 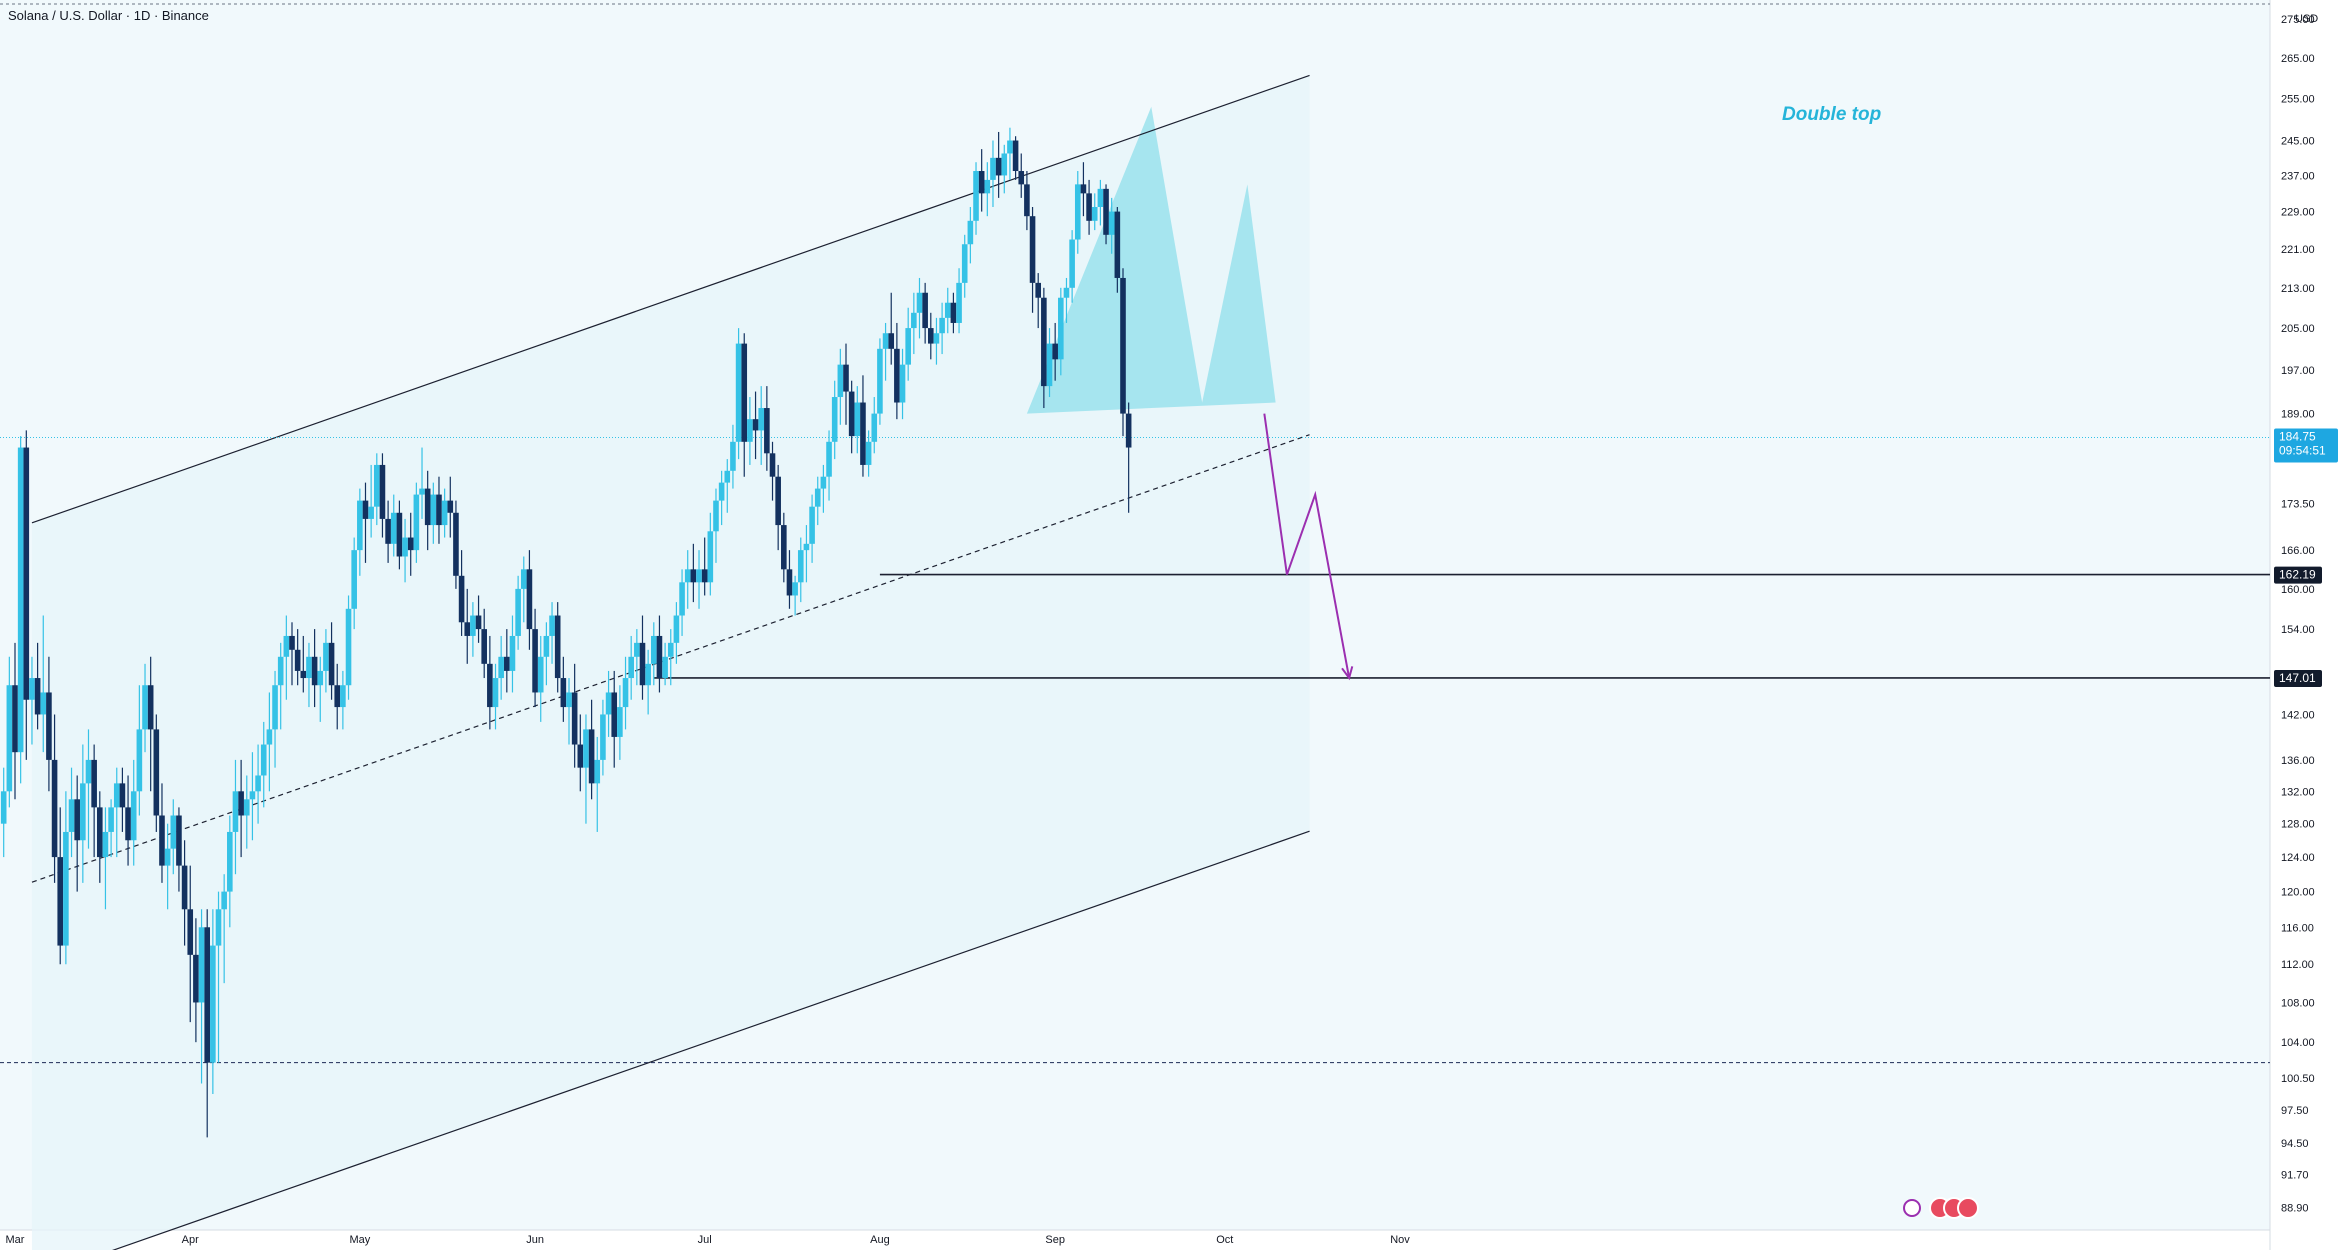 I want to click on level-162-badge: 162.19, so click(x=2298, y=575).